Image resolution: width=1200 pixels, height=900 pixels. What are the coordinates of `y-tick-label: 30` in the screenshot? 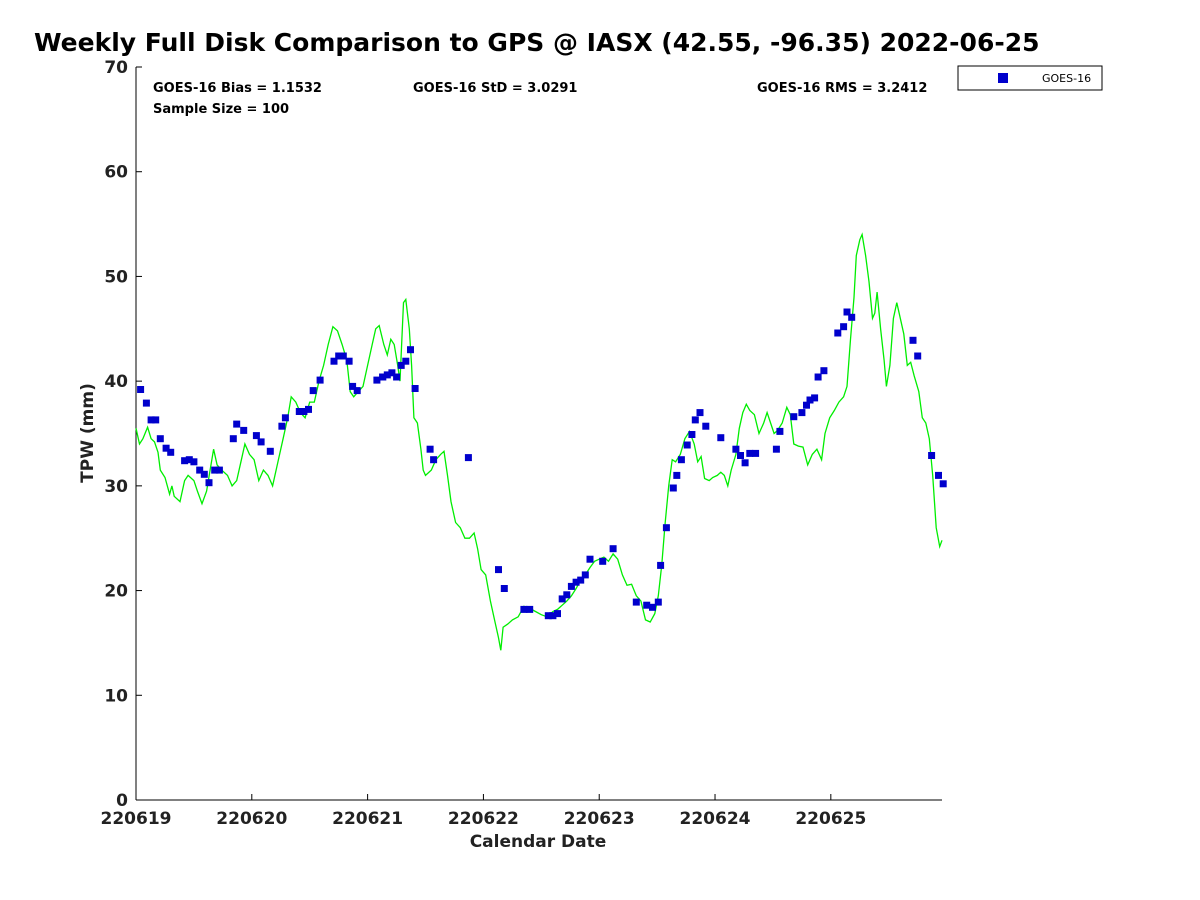 It's located at (116, 487).